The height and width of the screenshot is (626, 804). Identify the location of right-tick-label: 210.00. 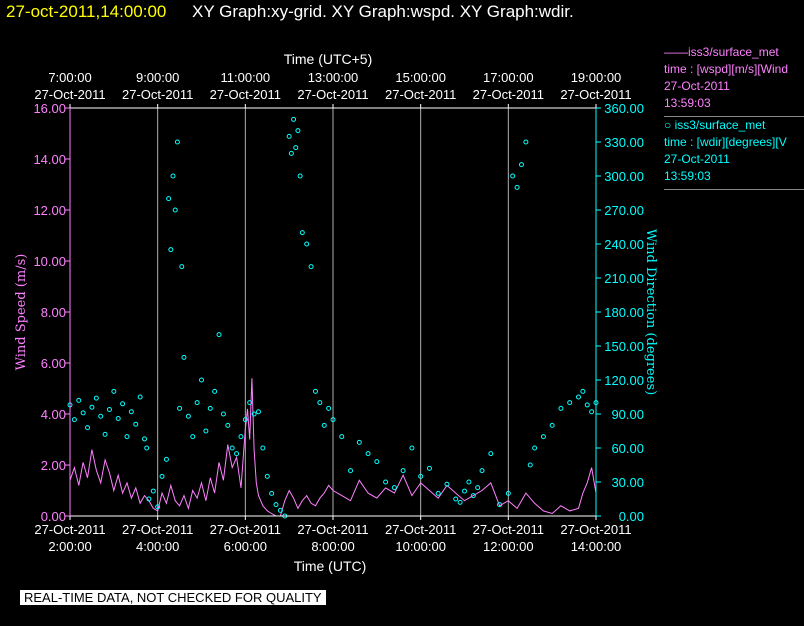
(624, 278).